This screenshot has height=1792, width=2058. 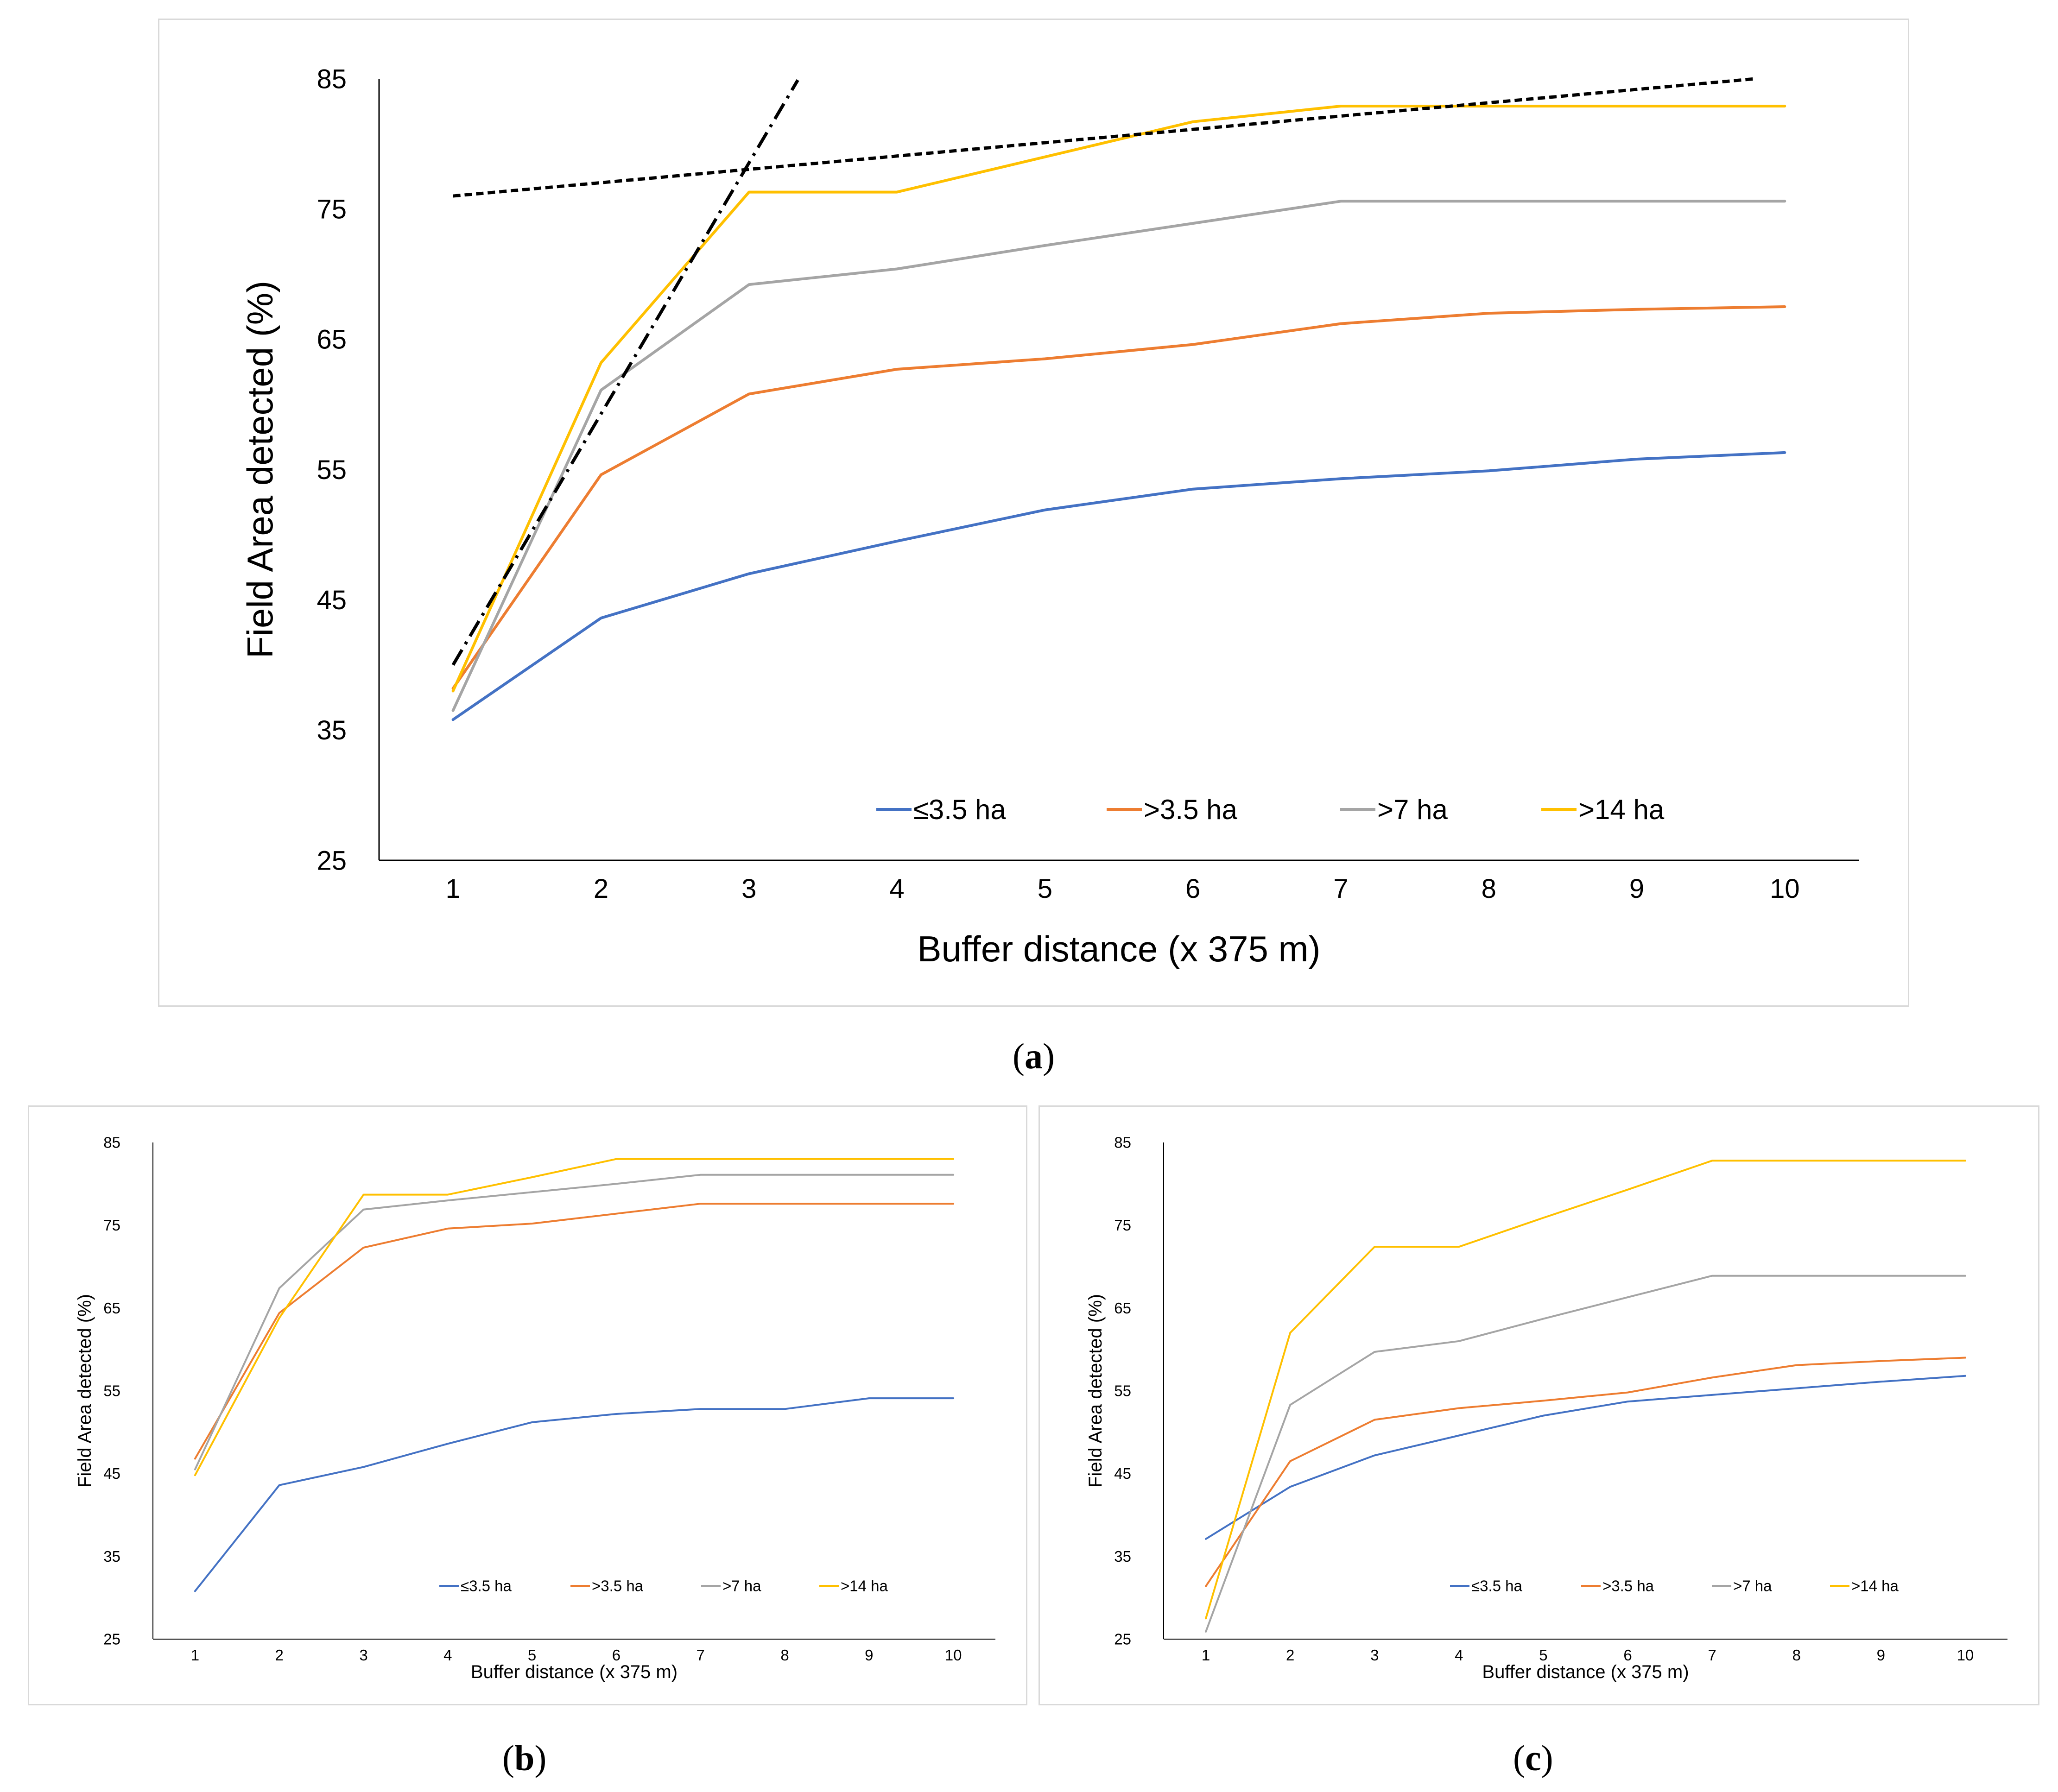 I want to click on caption-b-letter: b, so click(x=524, y=1758).